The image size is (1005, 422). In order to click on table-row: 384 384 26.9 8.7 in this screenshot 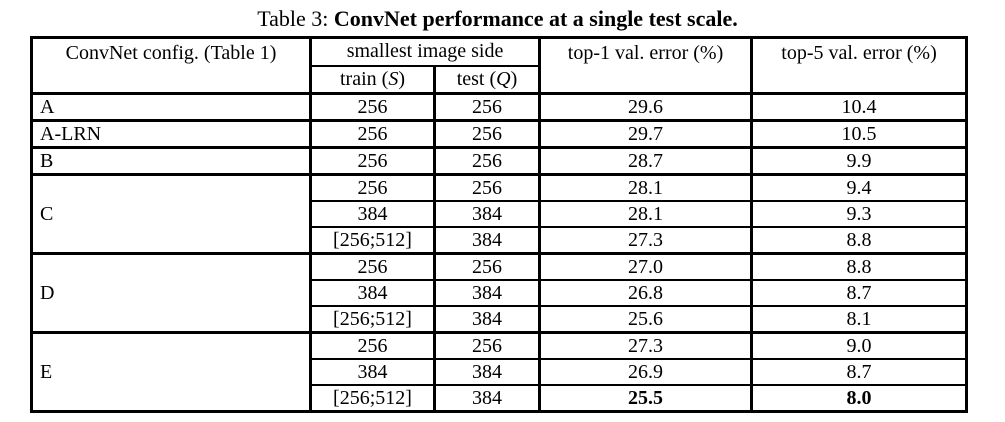, I will do `click(500, 372)`.